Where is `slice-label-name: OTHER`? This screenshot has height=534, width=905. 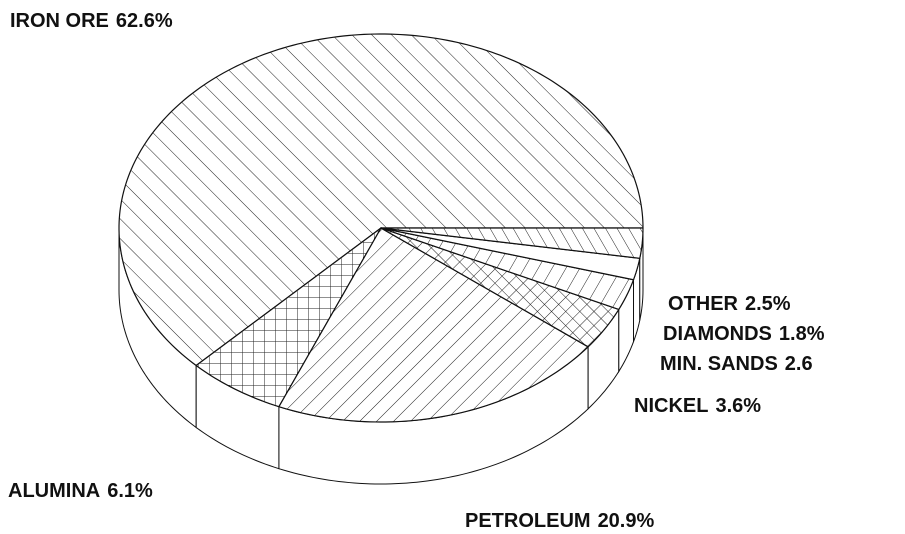
slice-label-name: OTHER is located at coordinates (703, 304).